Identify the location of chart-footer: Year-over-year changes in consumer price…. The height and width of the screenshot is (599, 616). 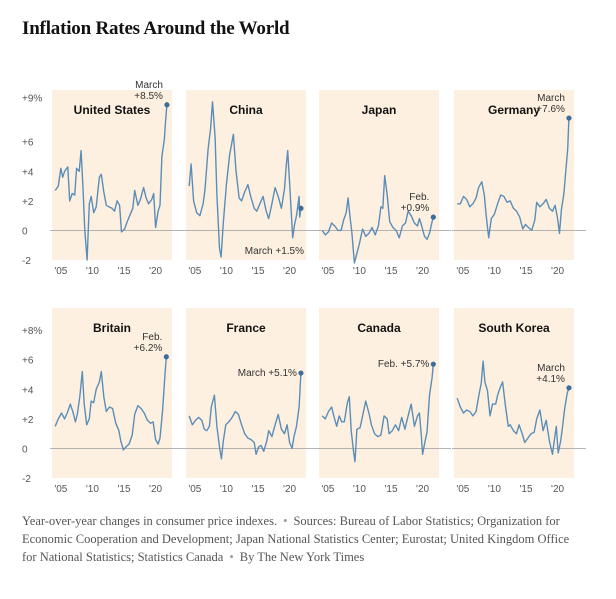
(302, 539).